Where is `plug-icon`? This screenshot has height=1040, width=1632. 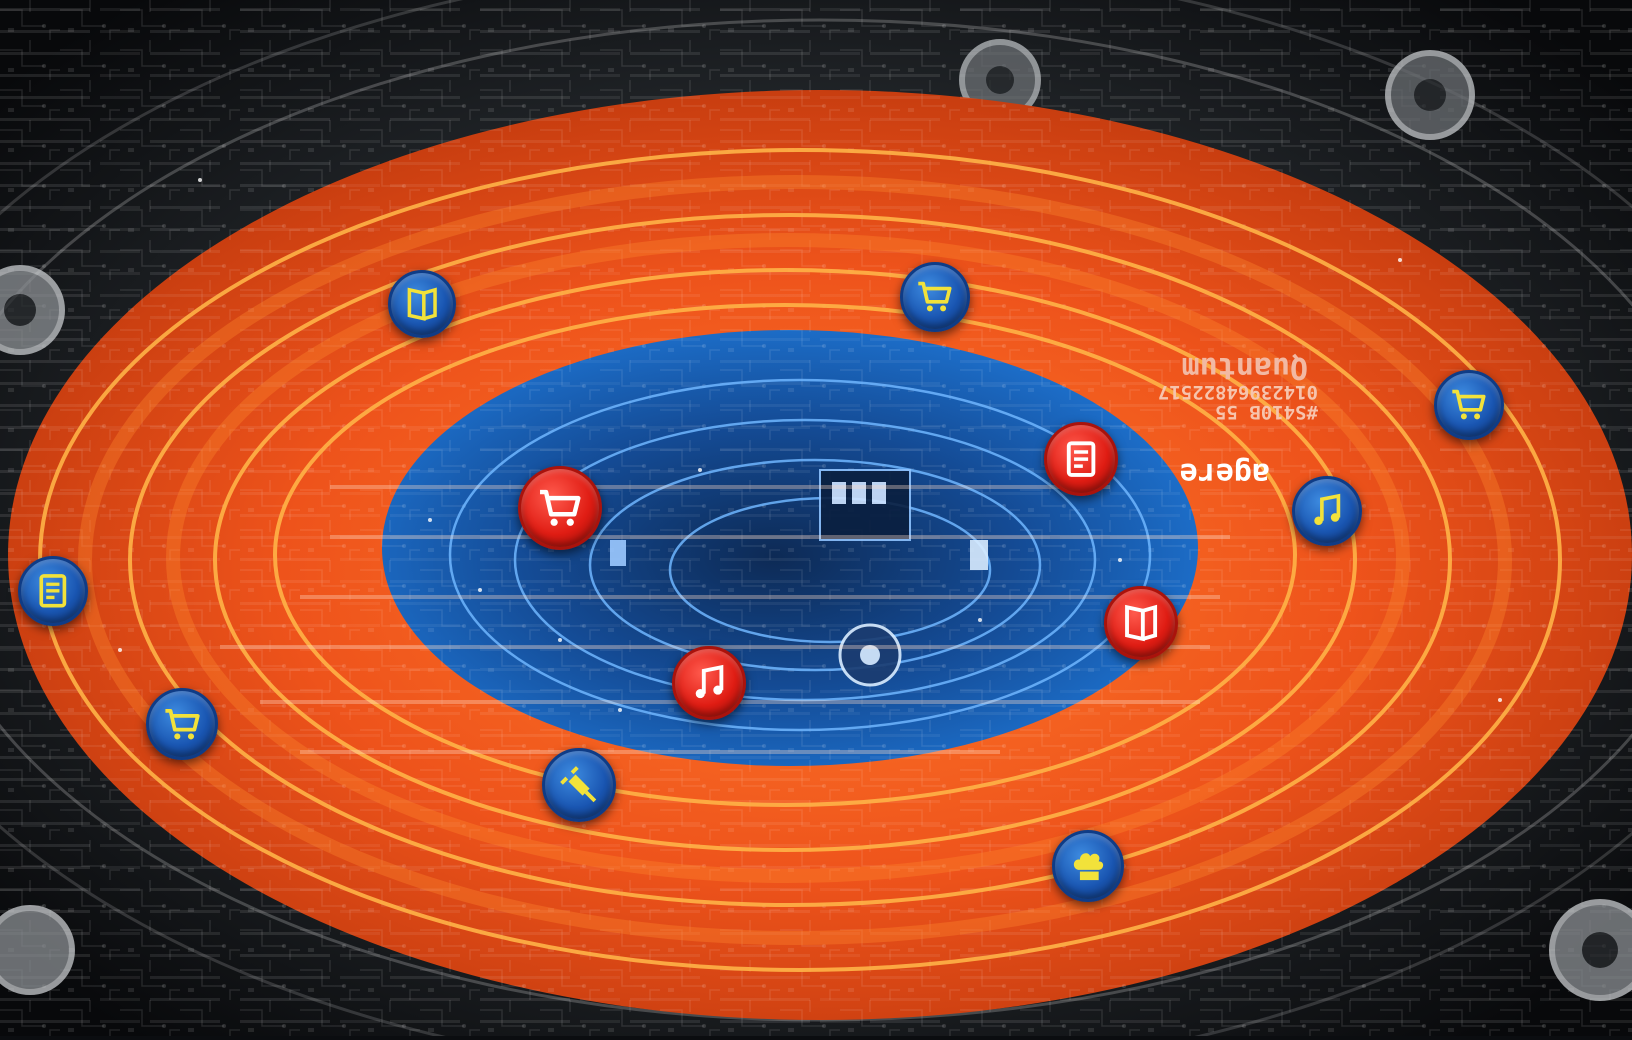 plug-icon is located at coordinates (579, 785).